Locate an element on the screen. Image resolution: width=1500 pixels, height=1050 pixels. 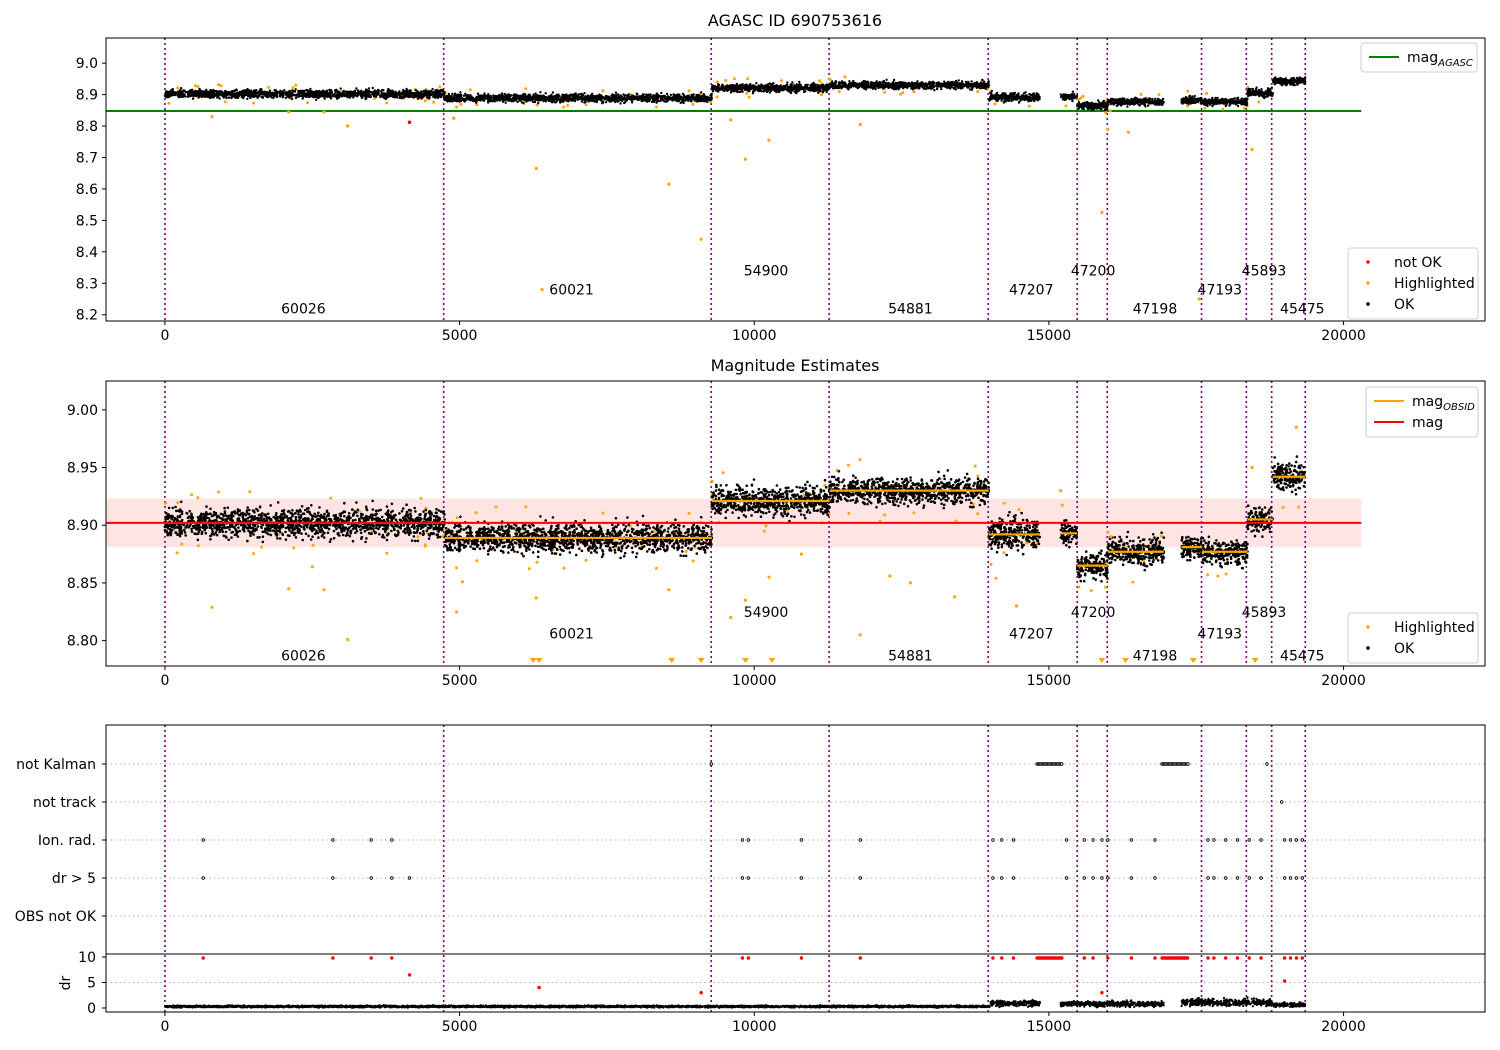
obsid-label: 47193 is located at coordinates (1220, 635).